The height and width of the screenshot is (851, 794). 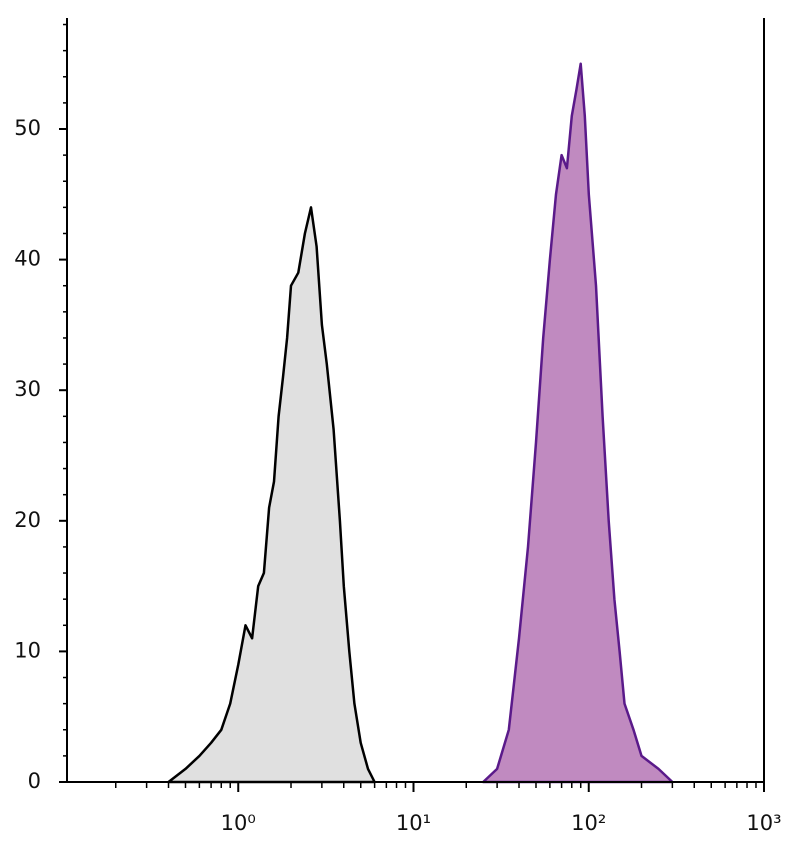 What do you see at coordinates (27, 650) in the screenshot?
I see `y-tick-label: 10` at bounding box center [27, 650].